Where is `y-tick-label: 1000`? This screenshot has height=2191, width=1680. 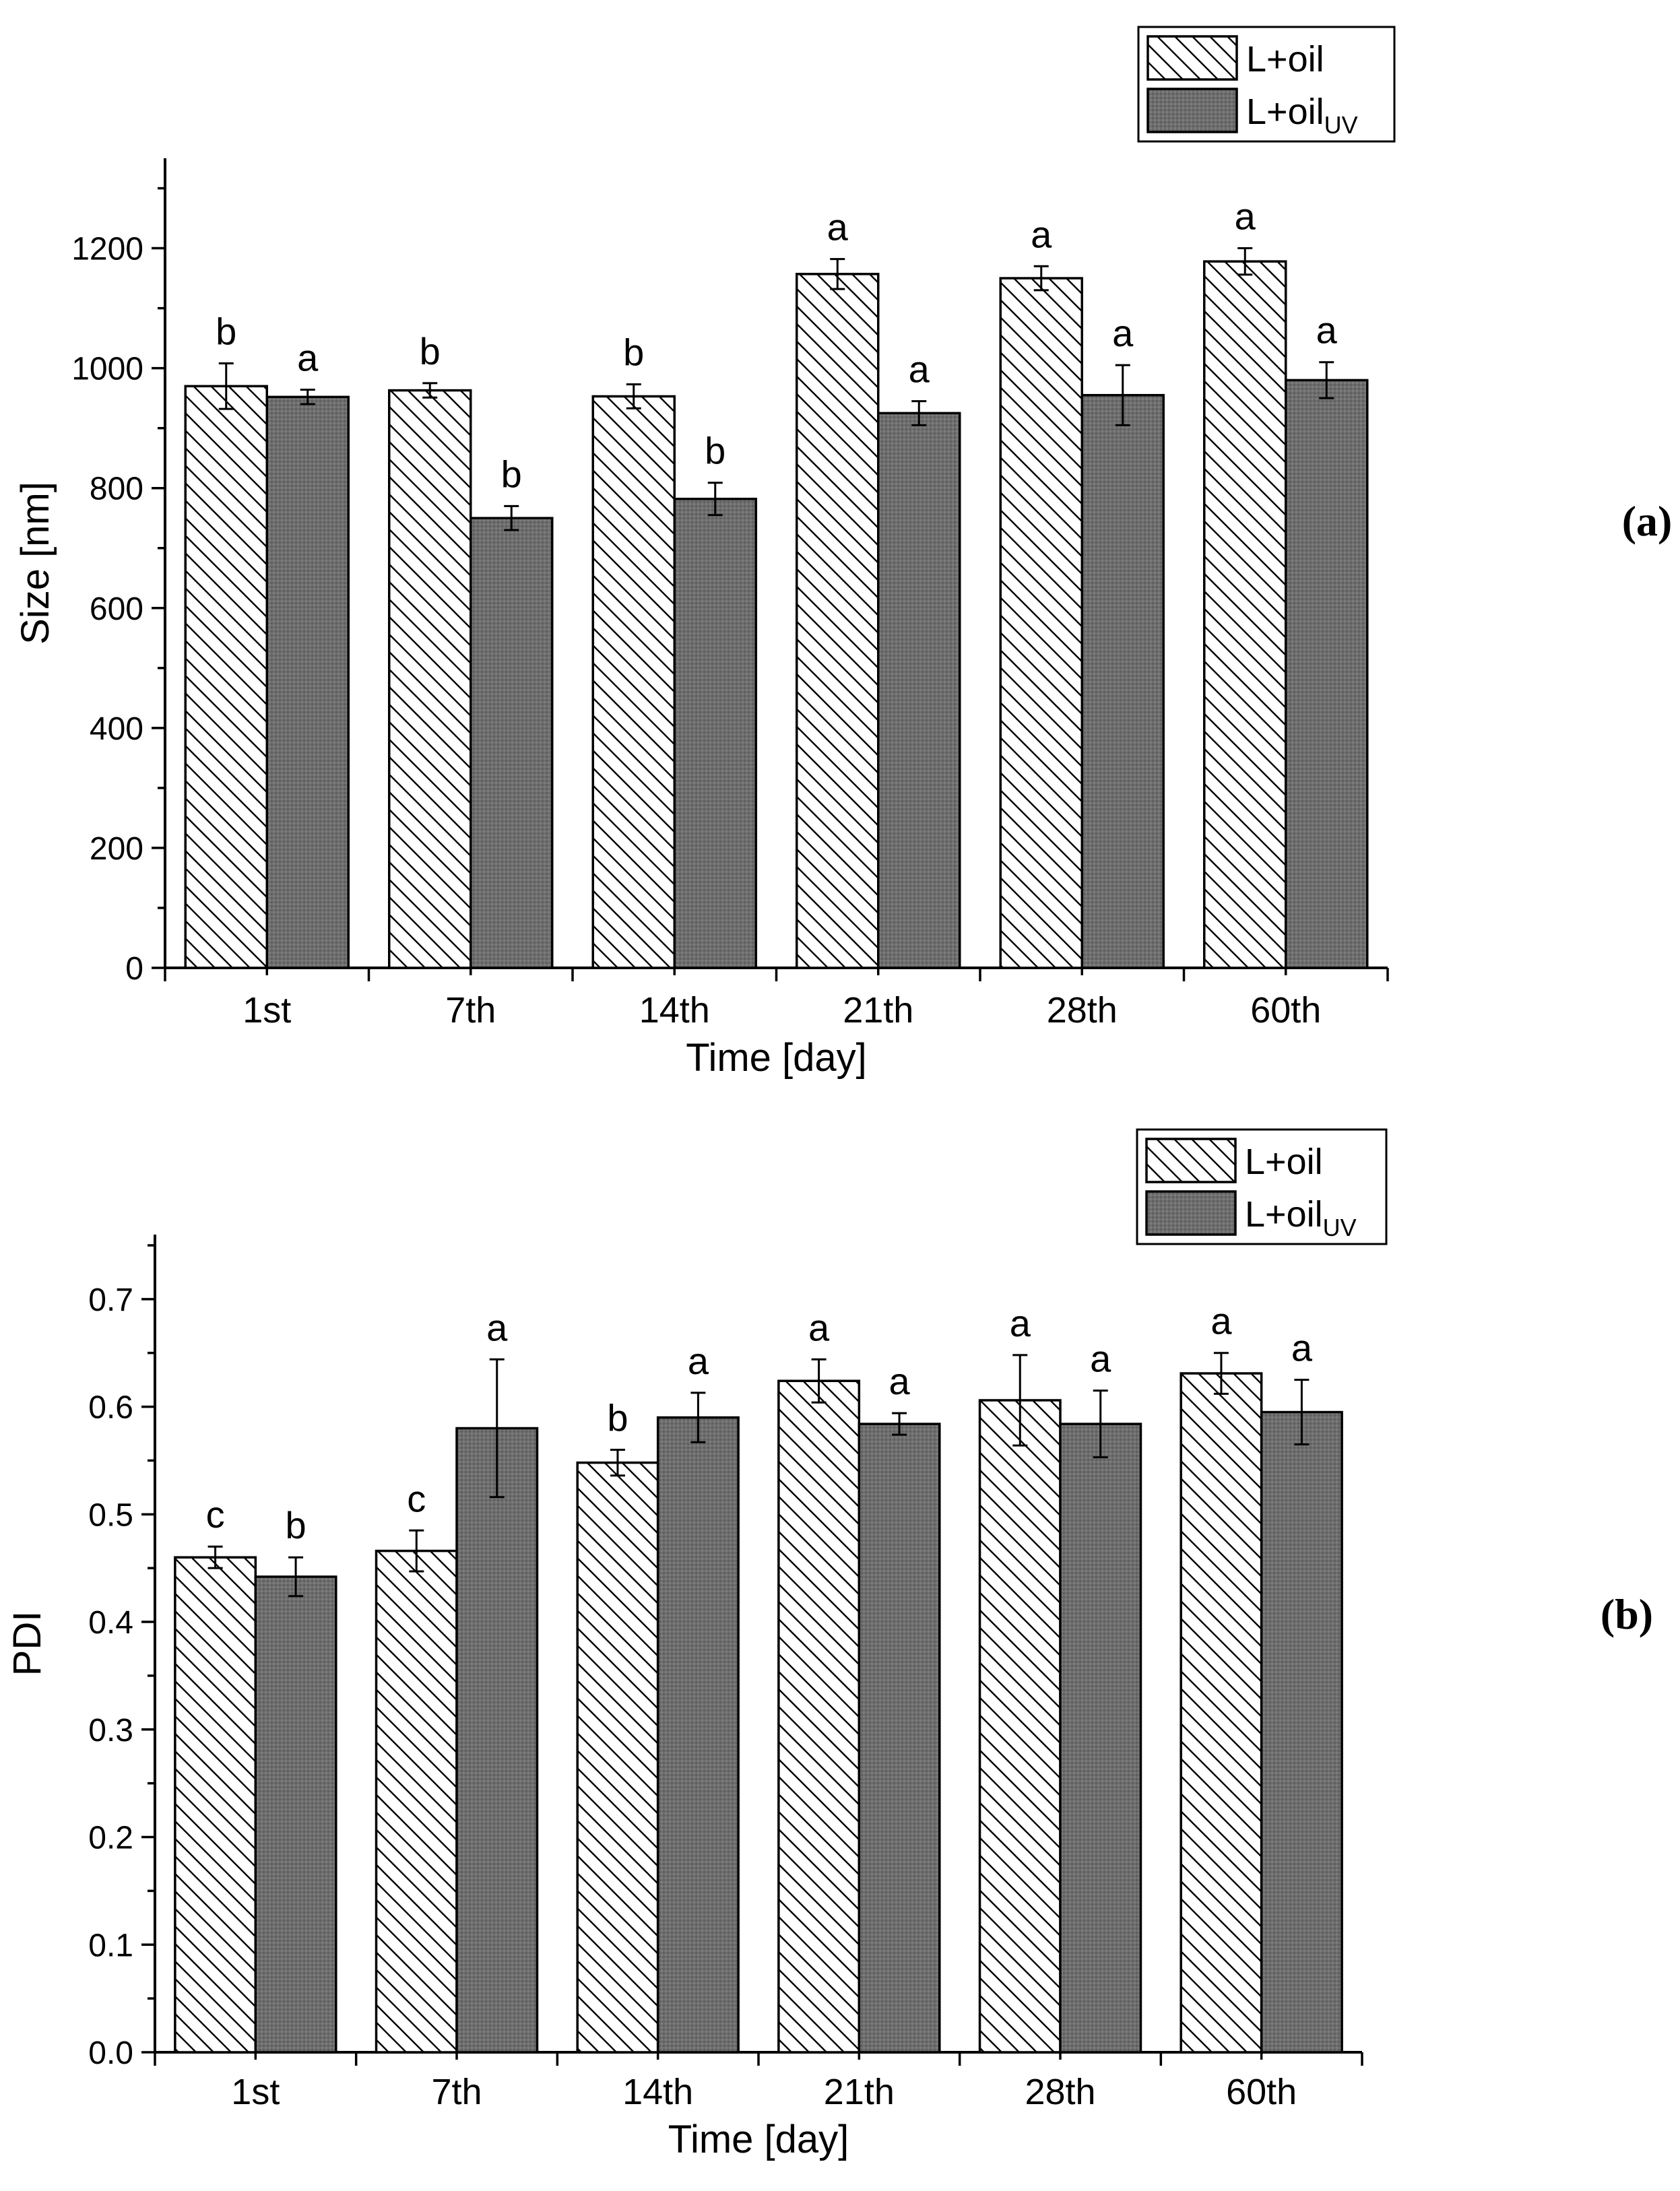
y-tick-label: 1000 is located at coordinates (107, 369).